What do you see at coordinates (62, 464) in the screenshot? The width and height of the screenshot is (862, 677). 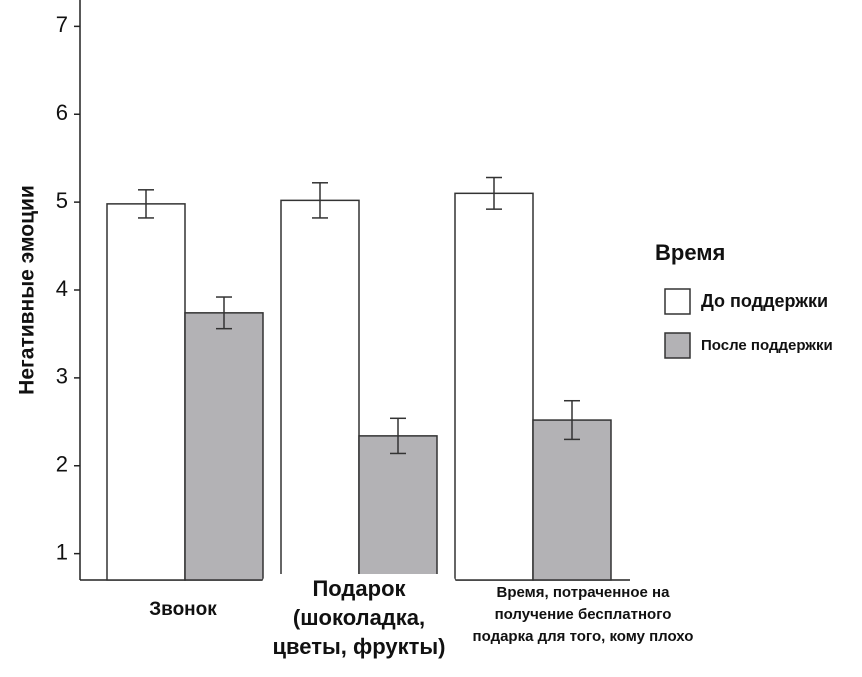 I see `y-tick-label: 2` at bounding box center [62, 464].